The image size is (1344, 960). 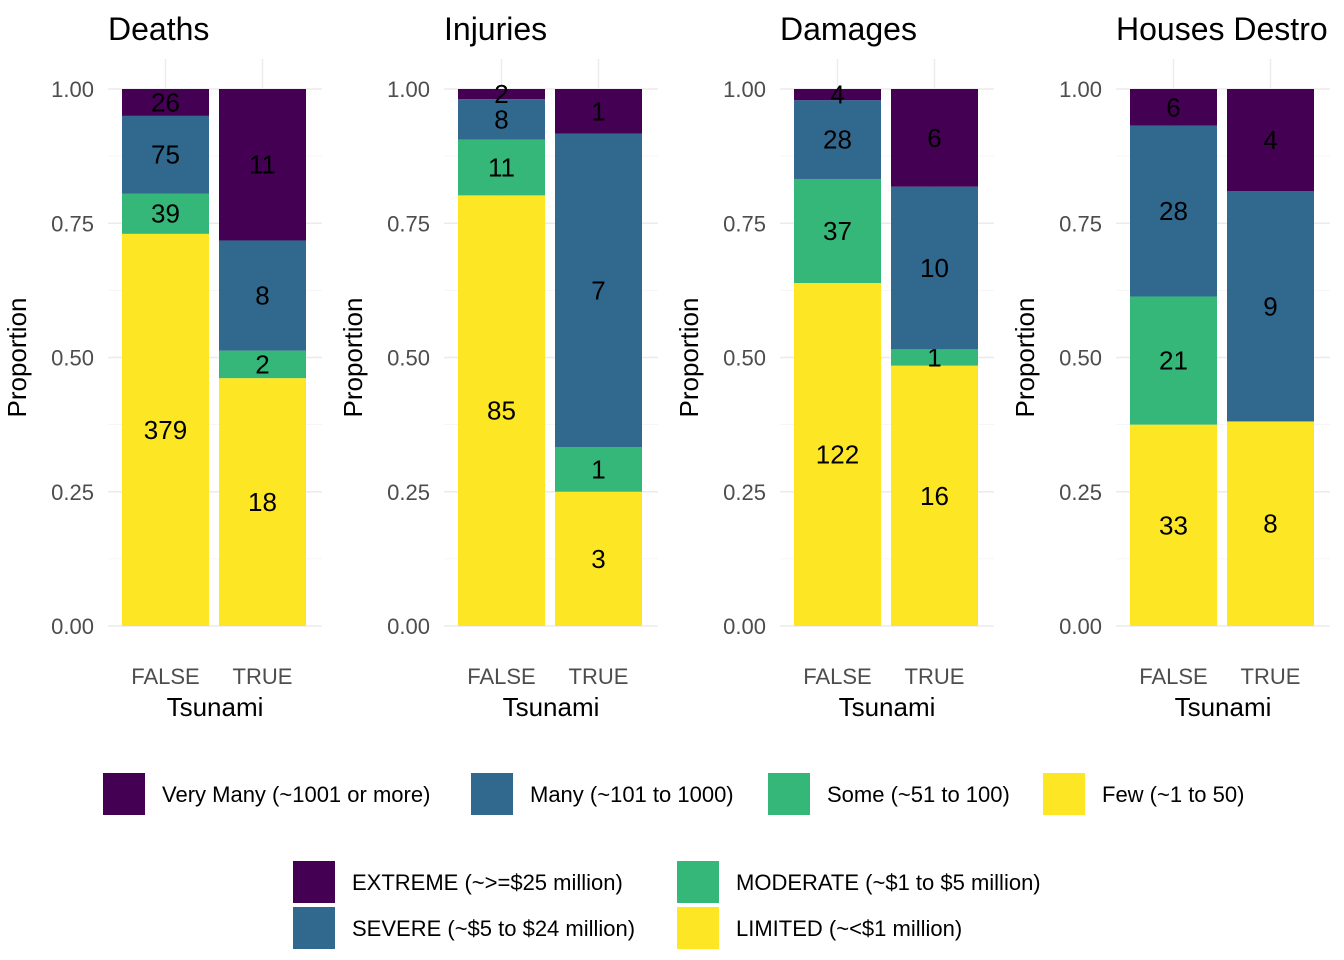 I want to click on legend-label: MODERATE (~$1 to $5 million), so click(x=888, y=882).